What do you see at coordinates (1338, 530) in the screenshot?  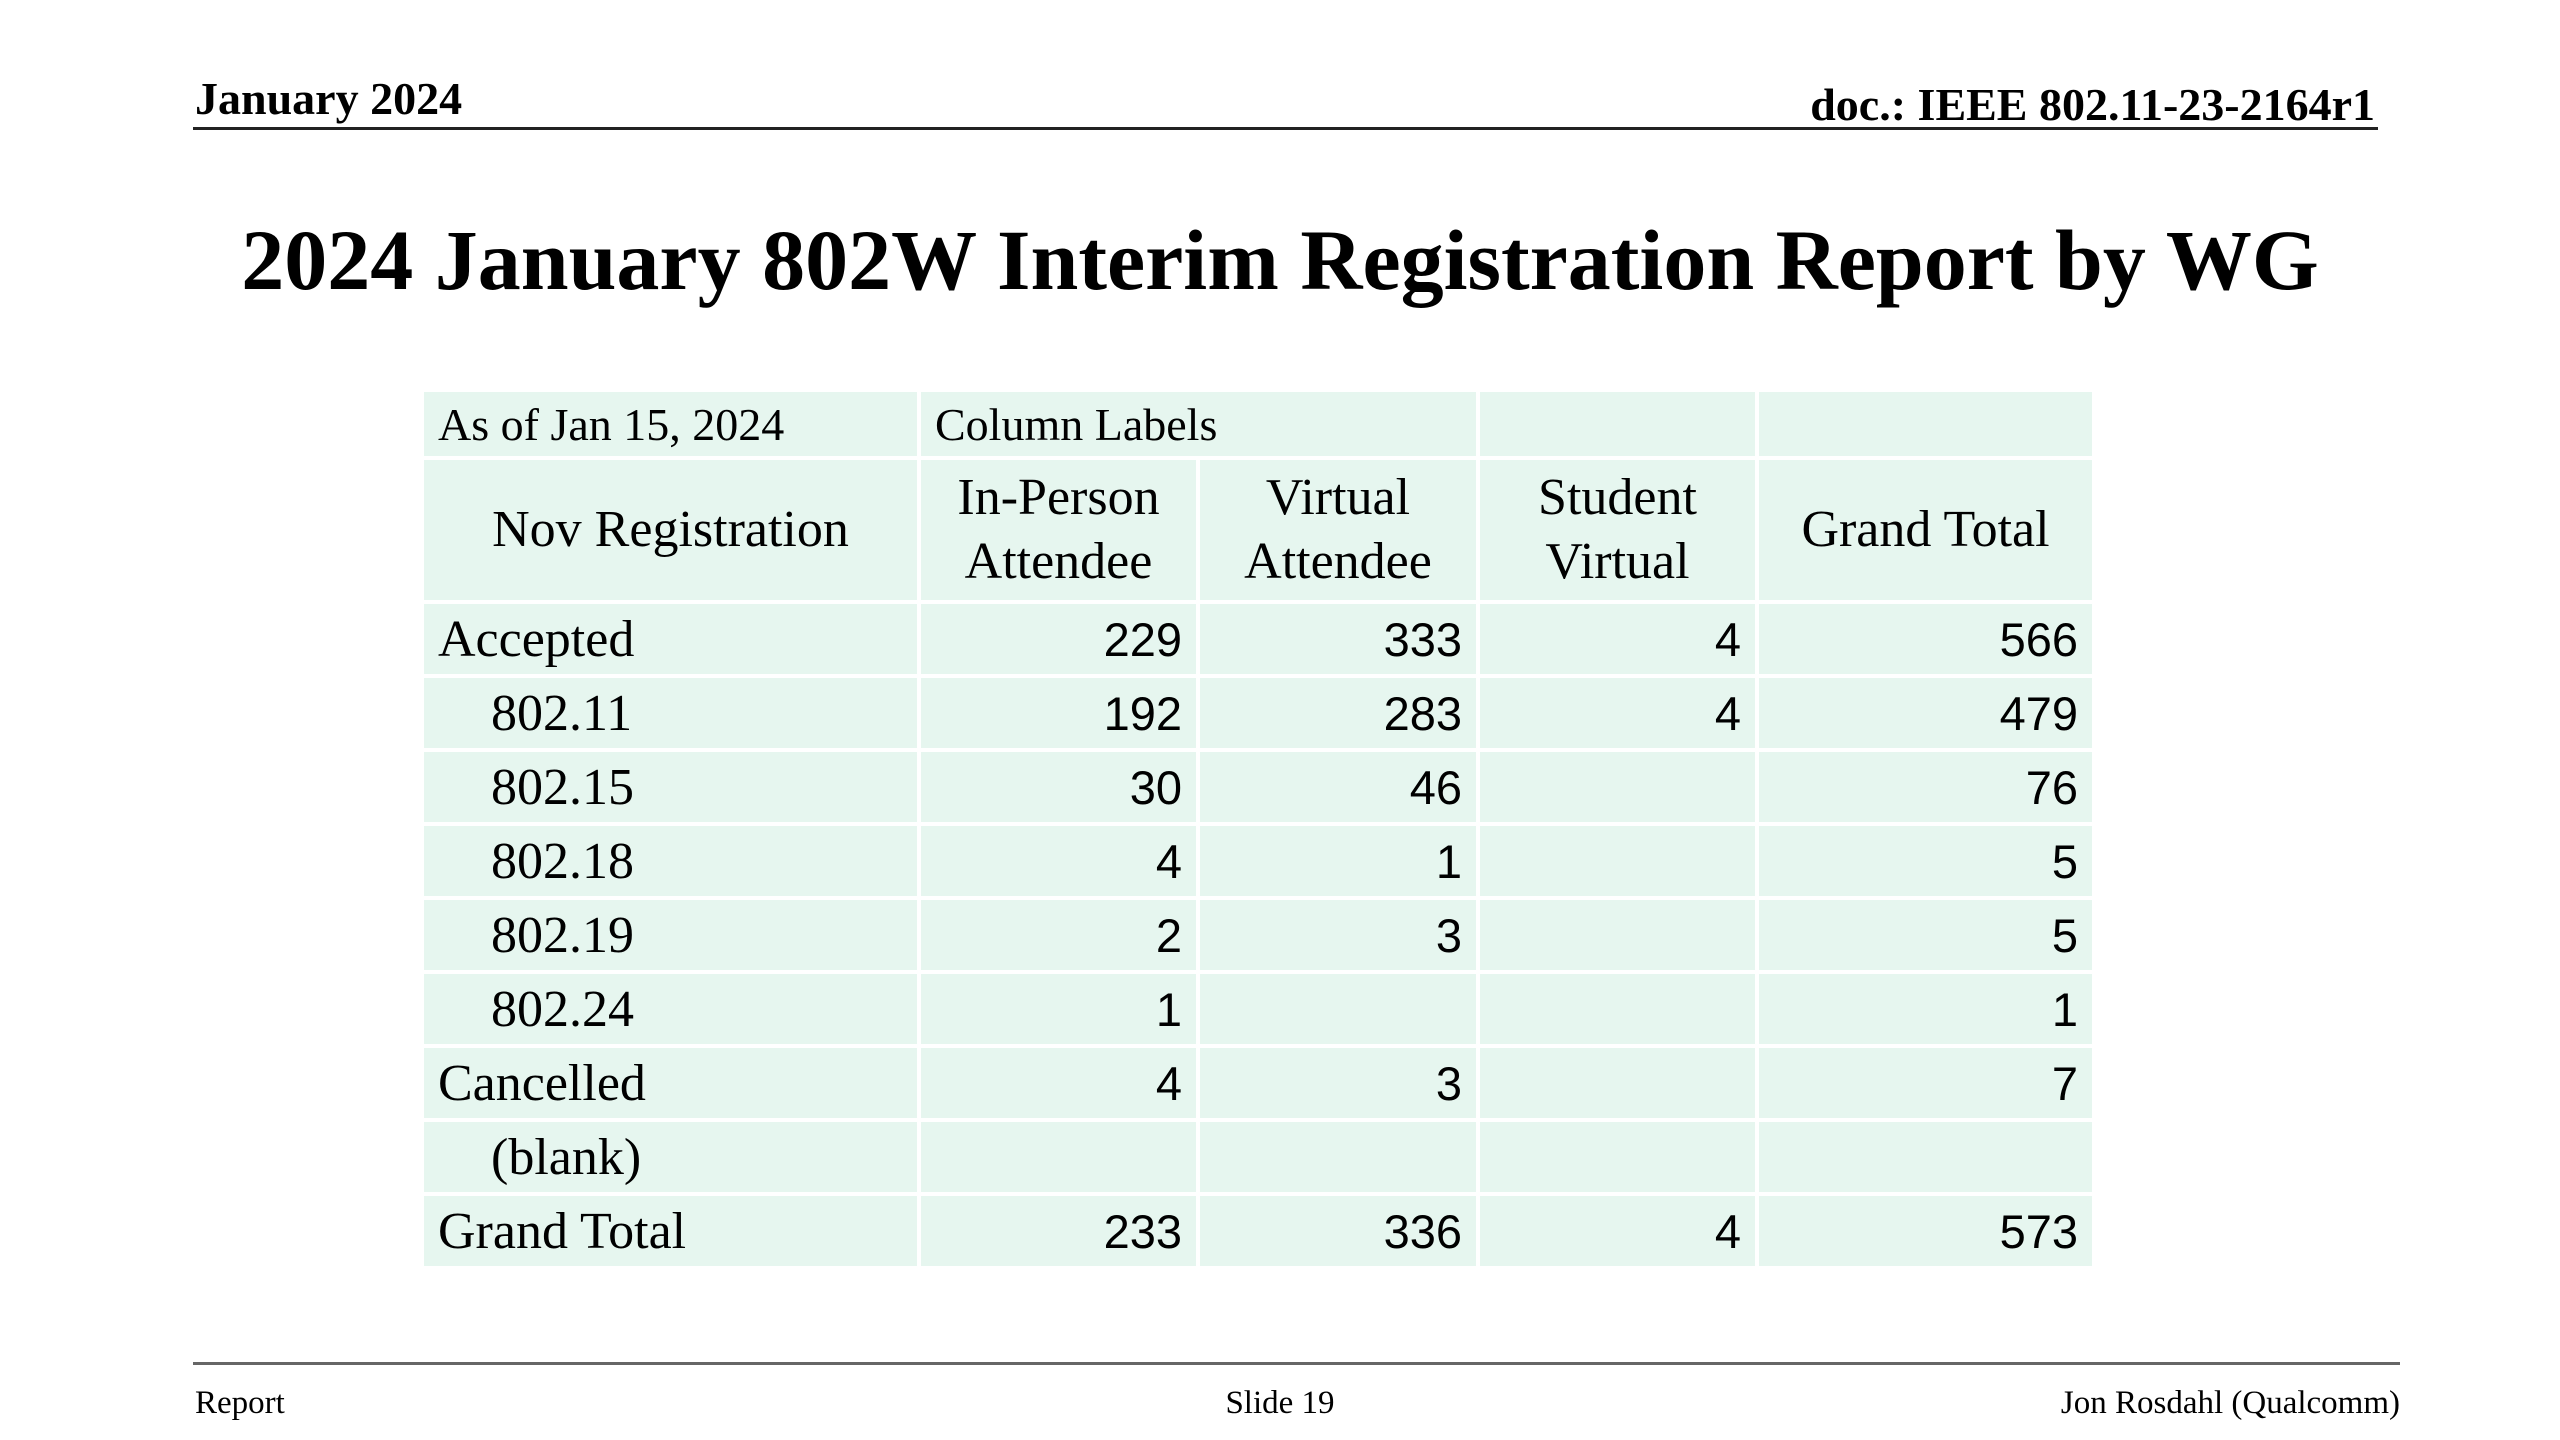 I see `column-header-virtual: Virtual Attendee` at bounding box center [1338, 530].